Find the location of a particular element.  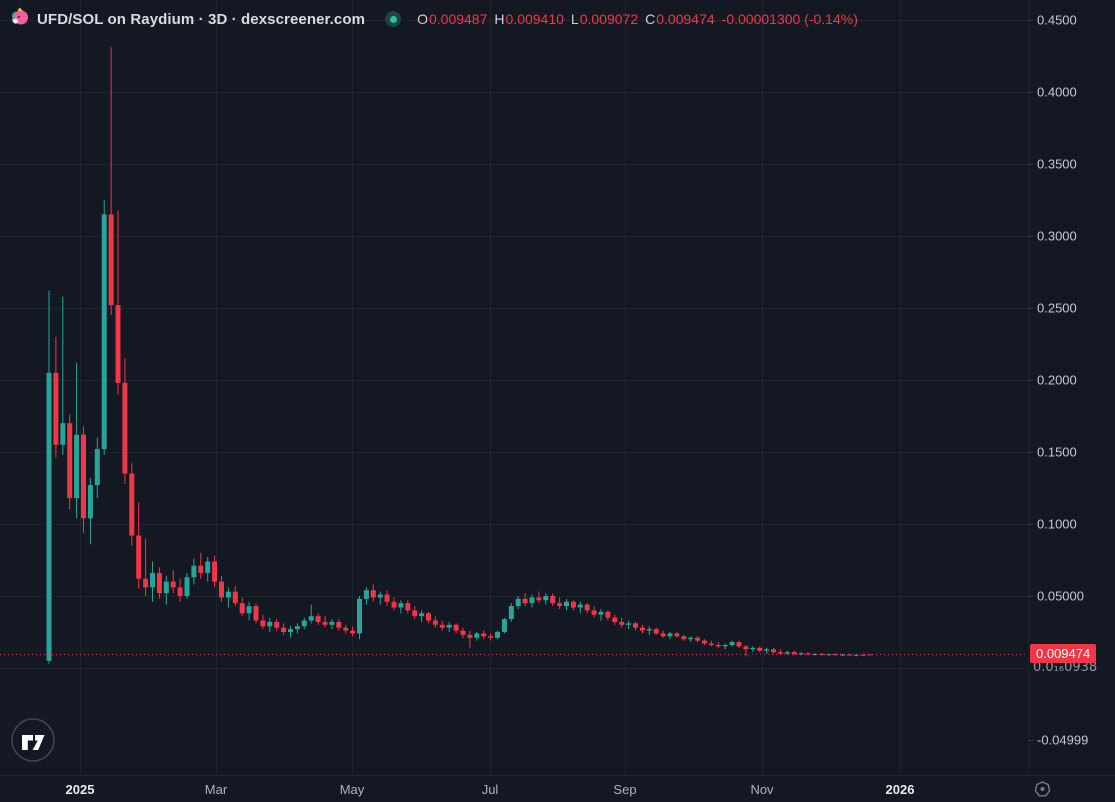

time-tick: 2025 is located at coordinates (80, 789).